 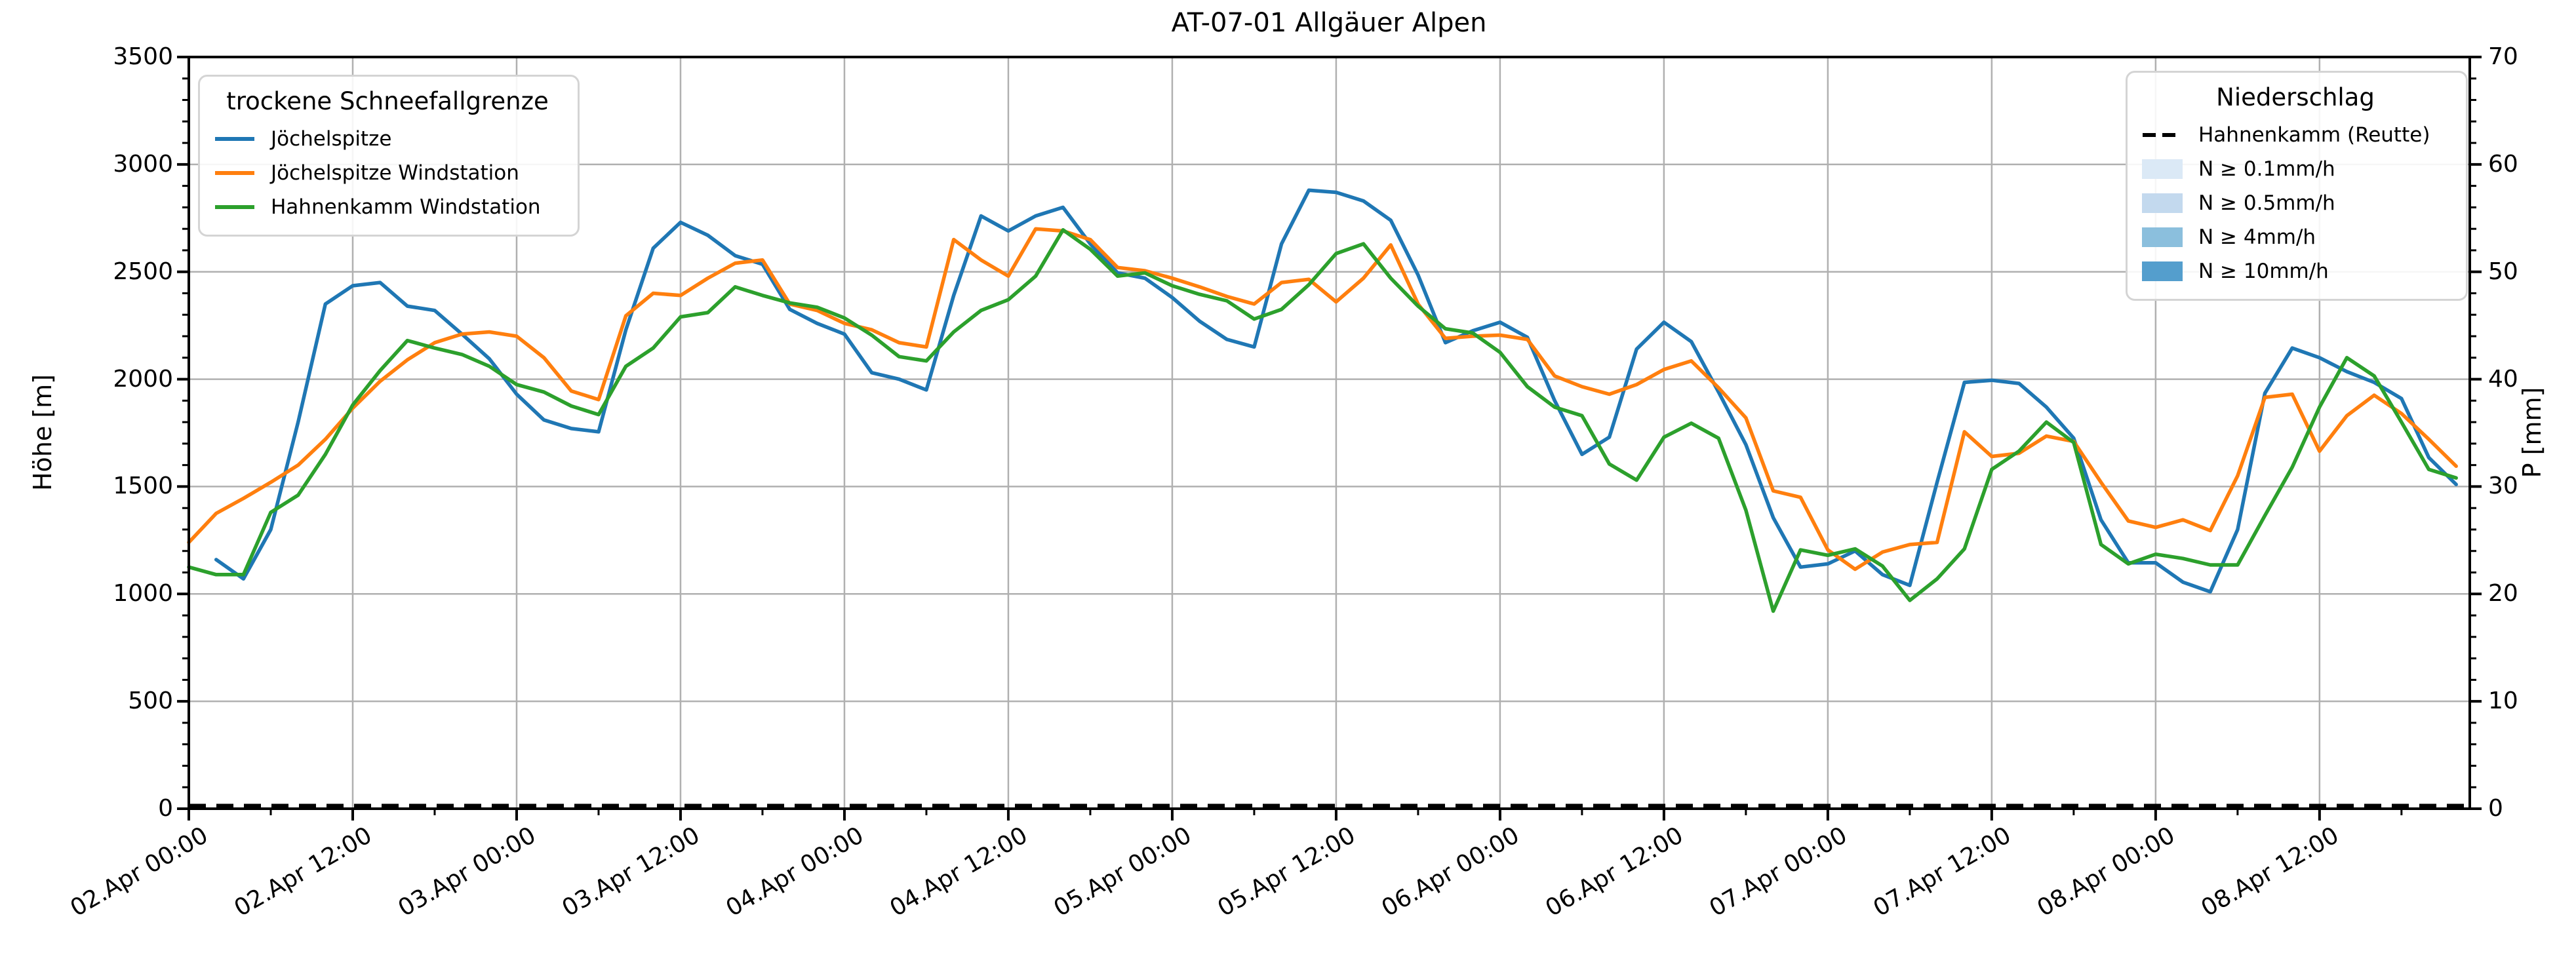 What do you see at coordinates (2503, 486) in the screenshot?
I see `y-tick-label-right: 30` at bounding box center [2503, 486].